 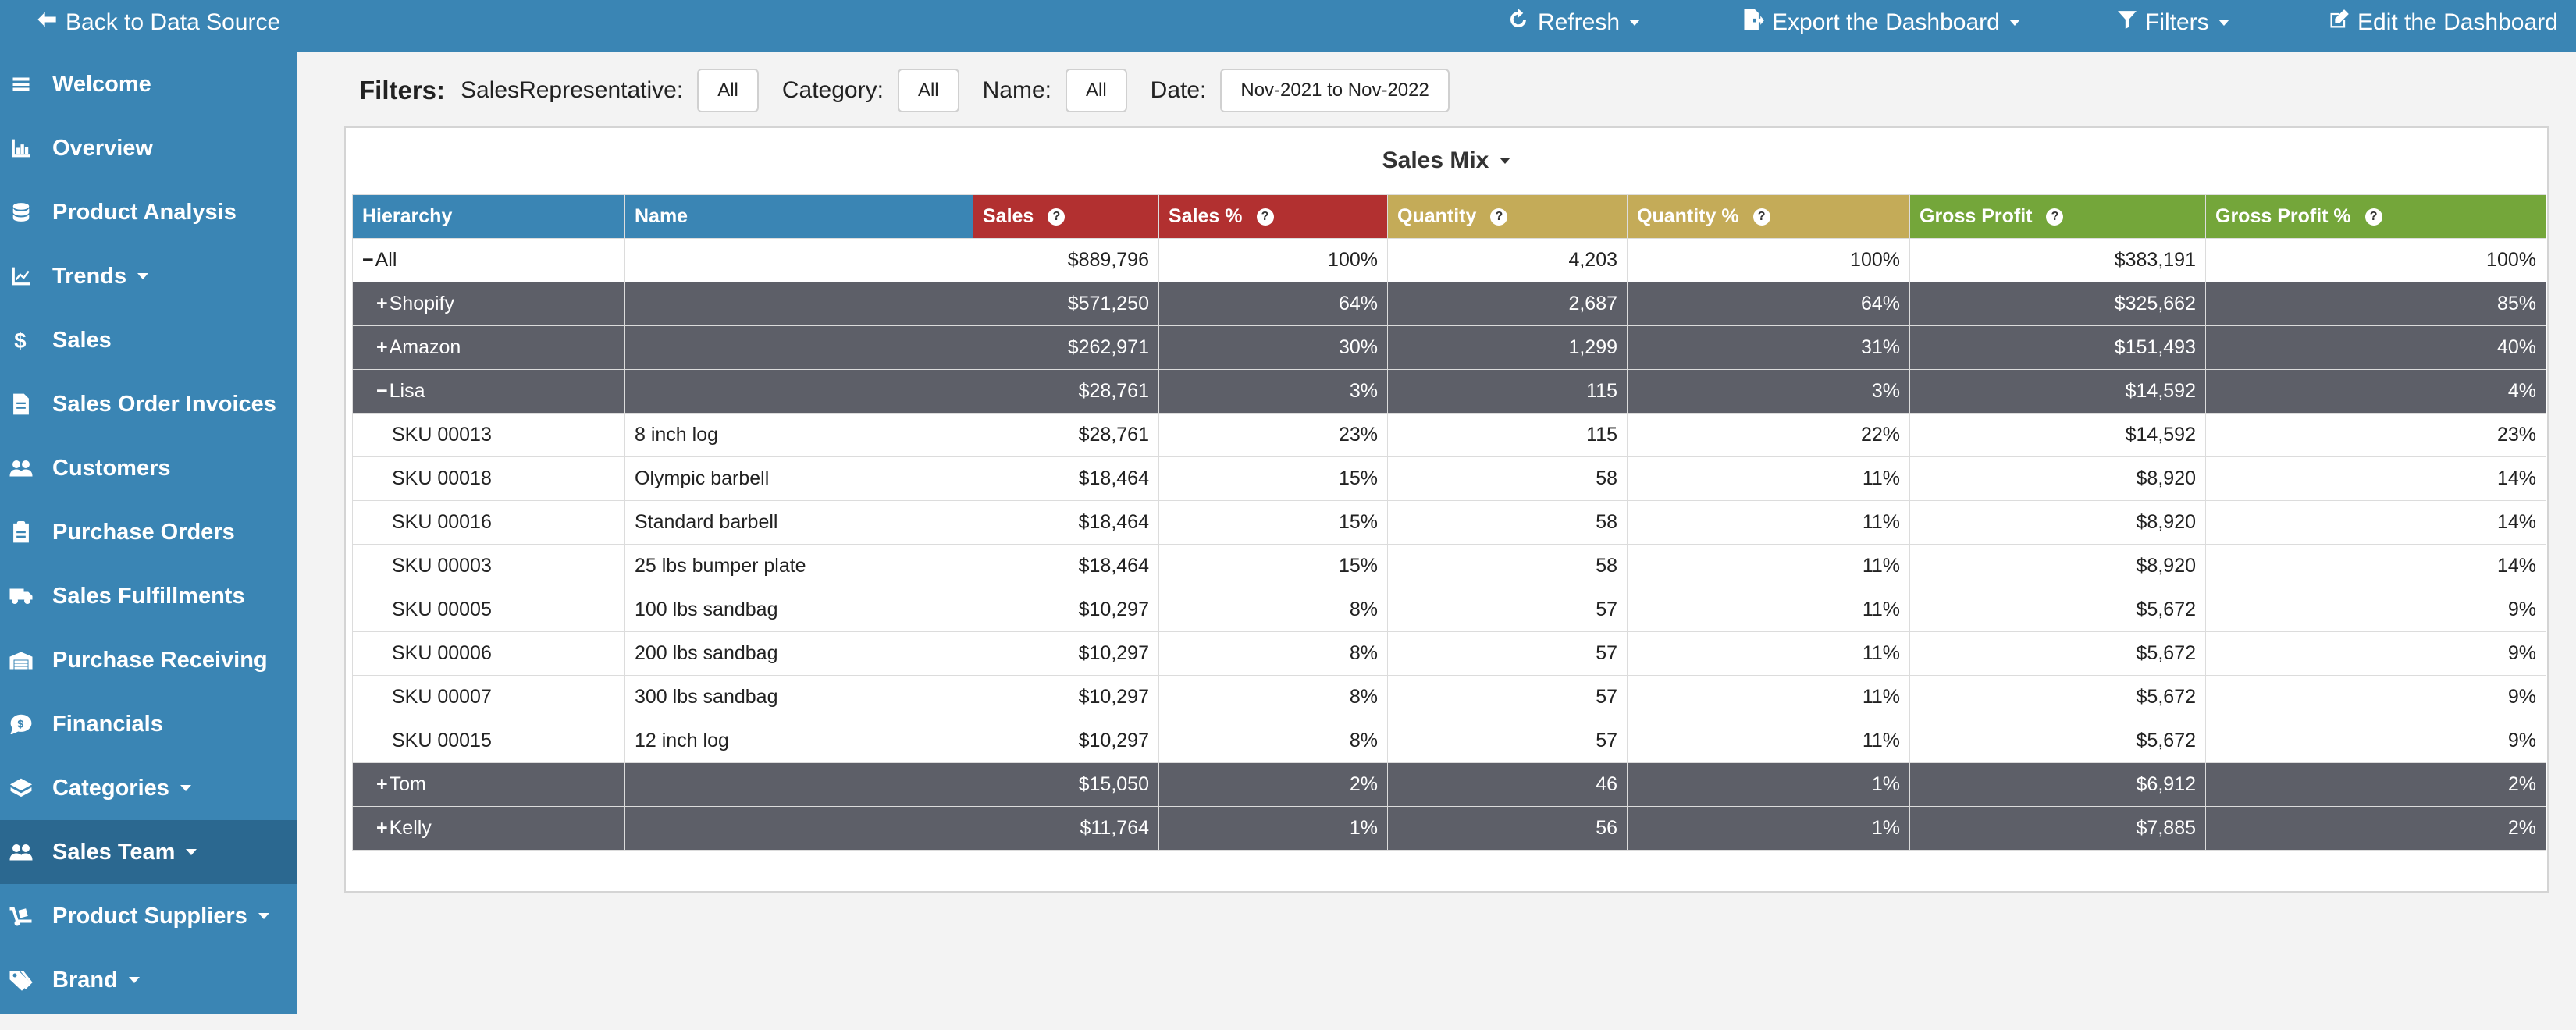 What do you see at coordinates (143, 276) in the screenshot?
I see `chevron-down-icon` at bounding box center [143, 276].